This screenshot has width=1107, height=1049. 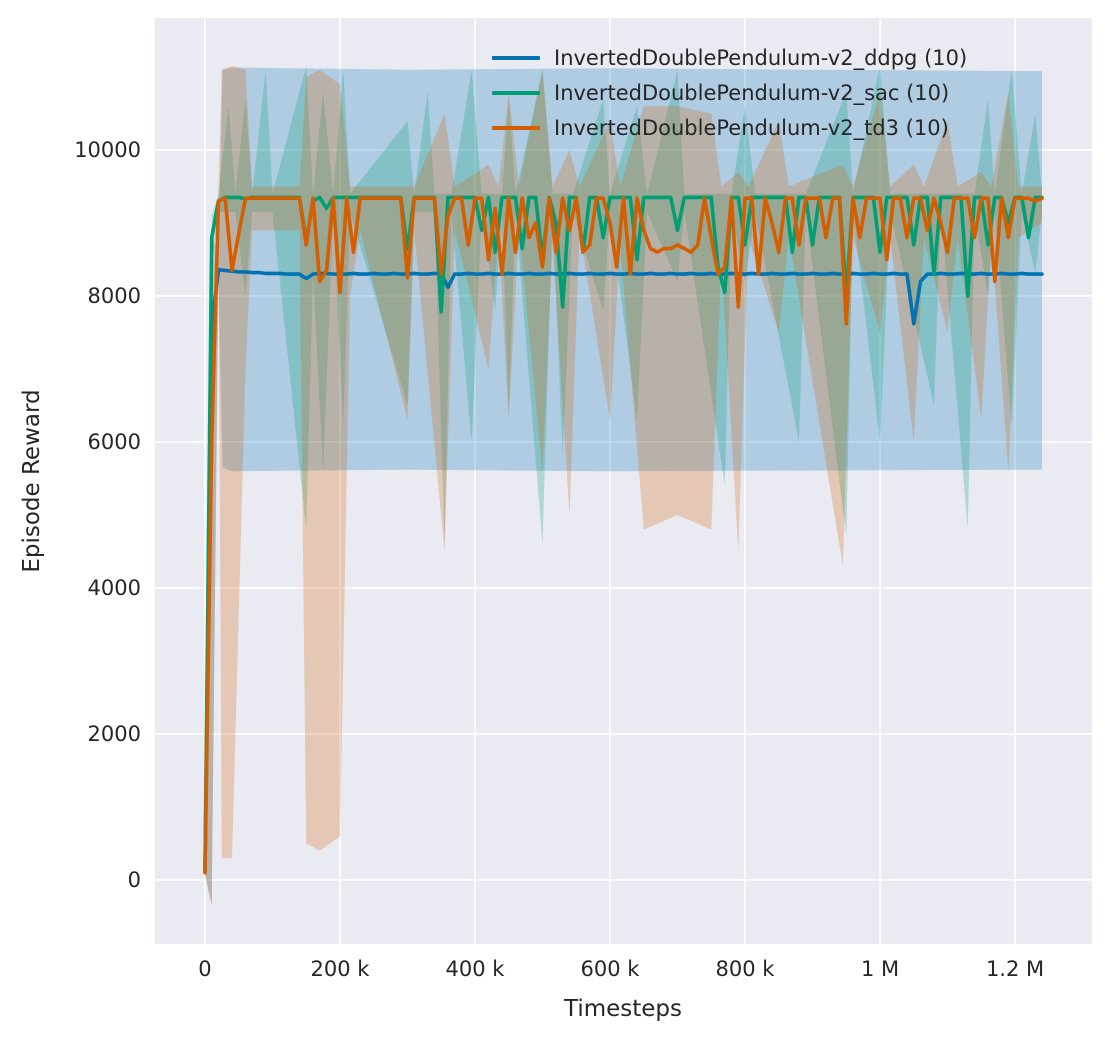 I want to click on y-tick-label: 6000, so click(x=114, y=442).